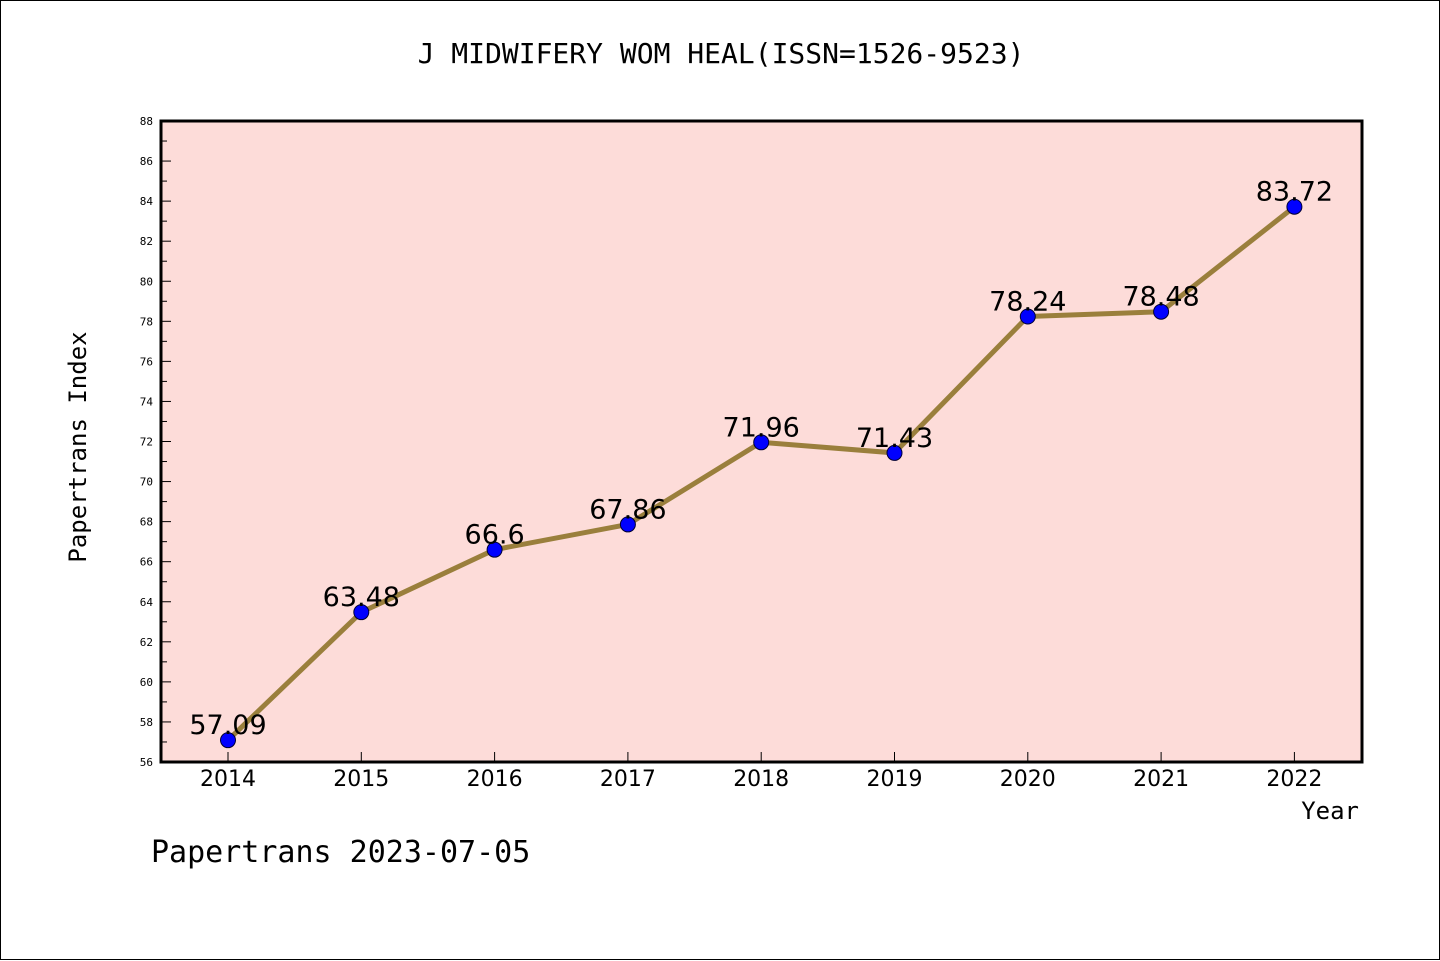  What do you see at coordinates (1294, 779) in the screenshot?
I see `x-tick-label: 2022` at bounding box center [1294, 779].